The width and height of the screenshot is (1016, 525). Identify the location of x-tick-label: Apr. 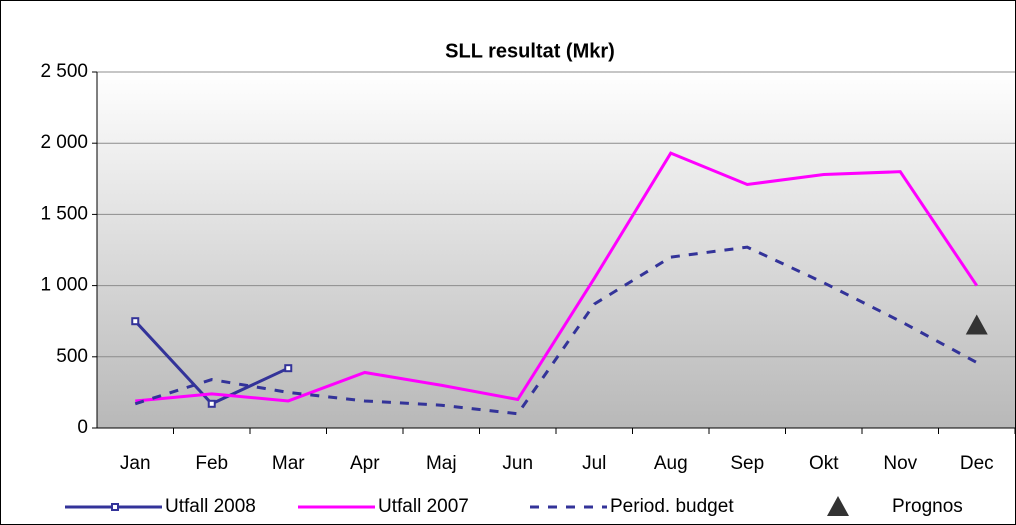
(365, 463).